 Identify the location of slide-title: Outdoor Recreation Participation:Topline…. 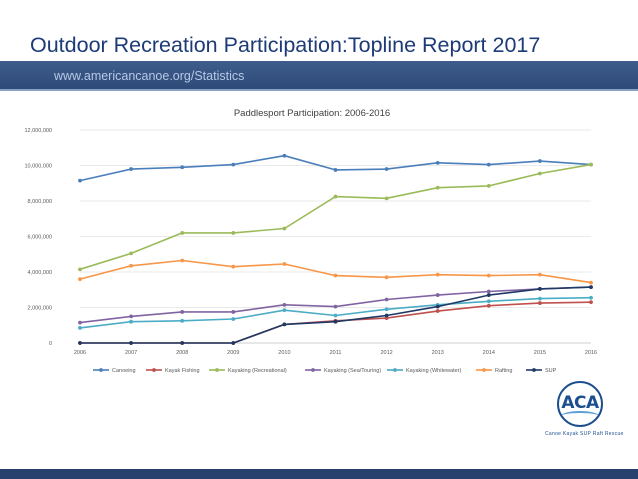
(285, 45).